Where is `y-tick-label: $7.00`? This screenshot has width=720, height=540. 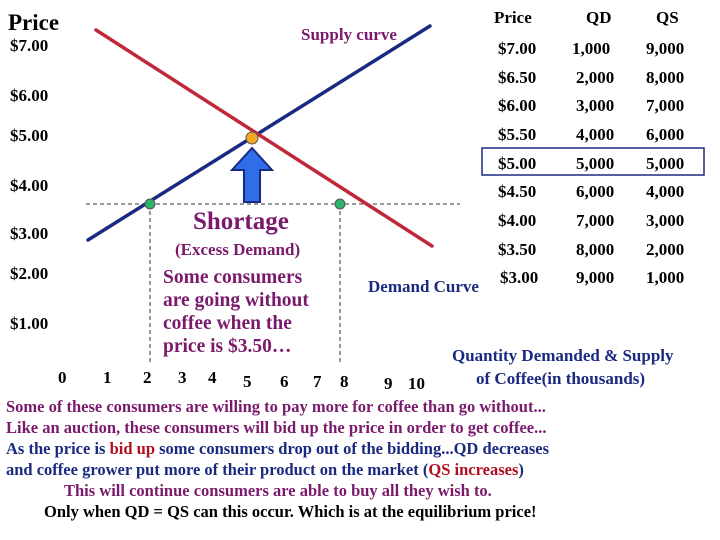
y-tick-label: $7.00 is located at coordinates (29, 45).